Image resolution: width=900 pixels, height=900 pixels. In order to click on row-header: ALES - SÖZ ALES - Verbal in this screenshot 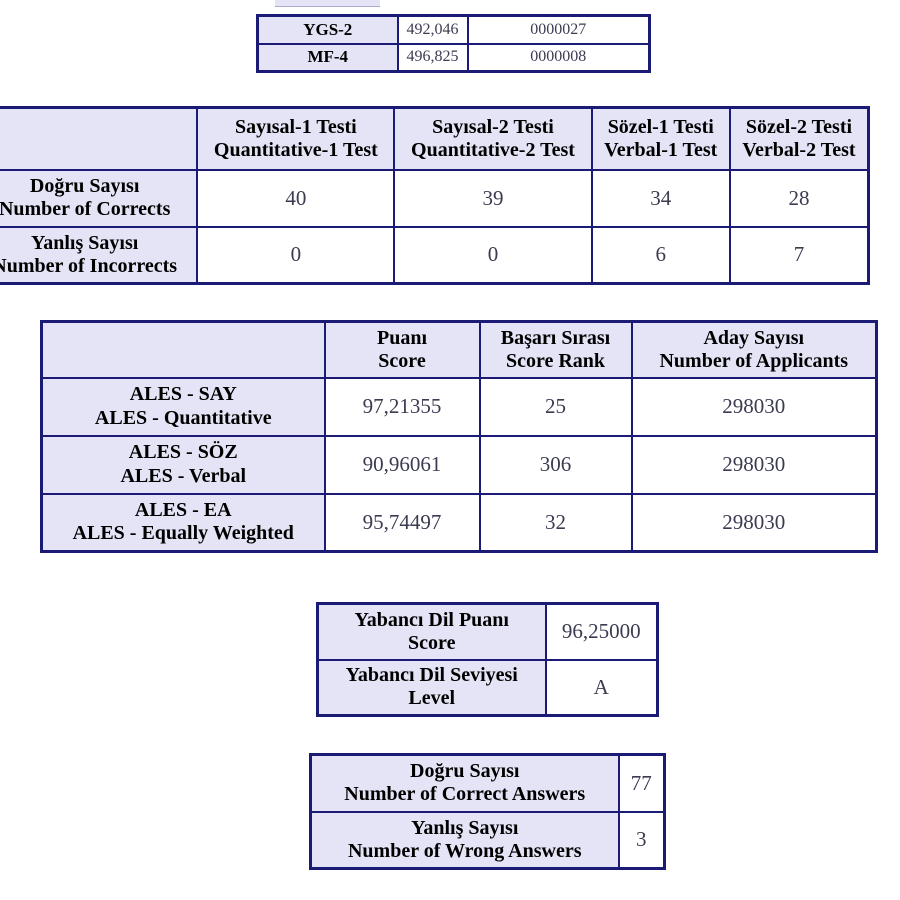, I will do `click(183, 464)`.